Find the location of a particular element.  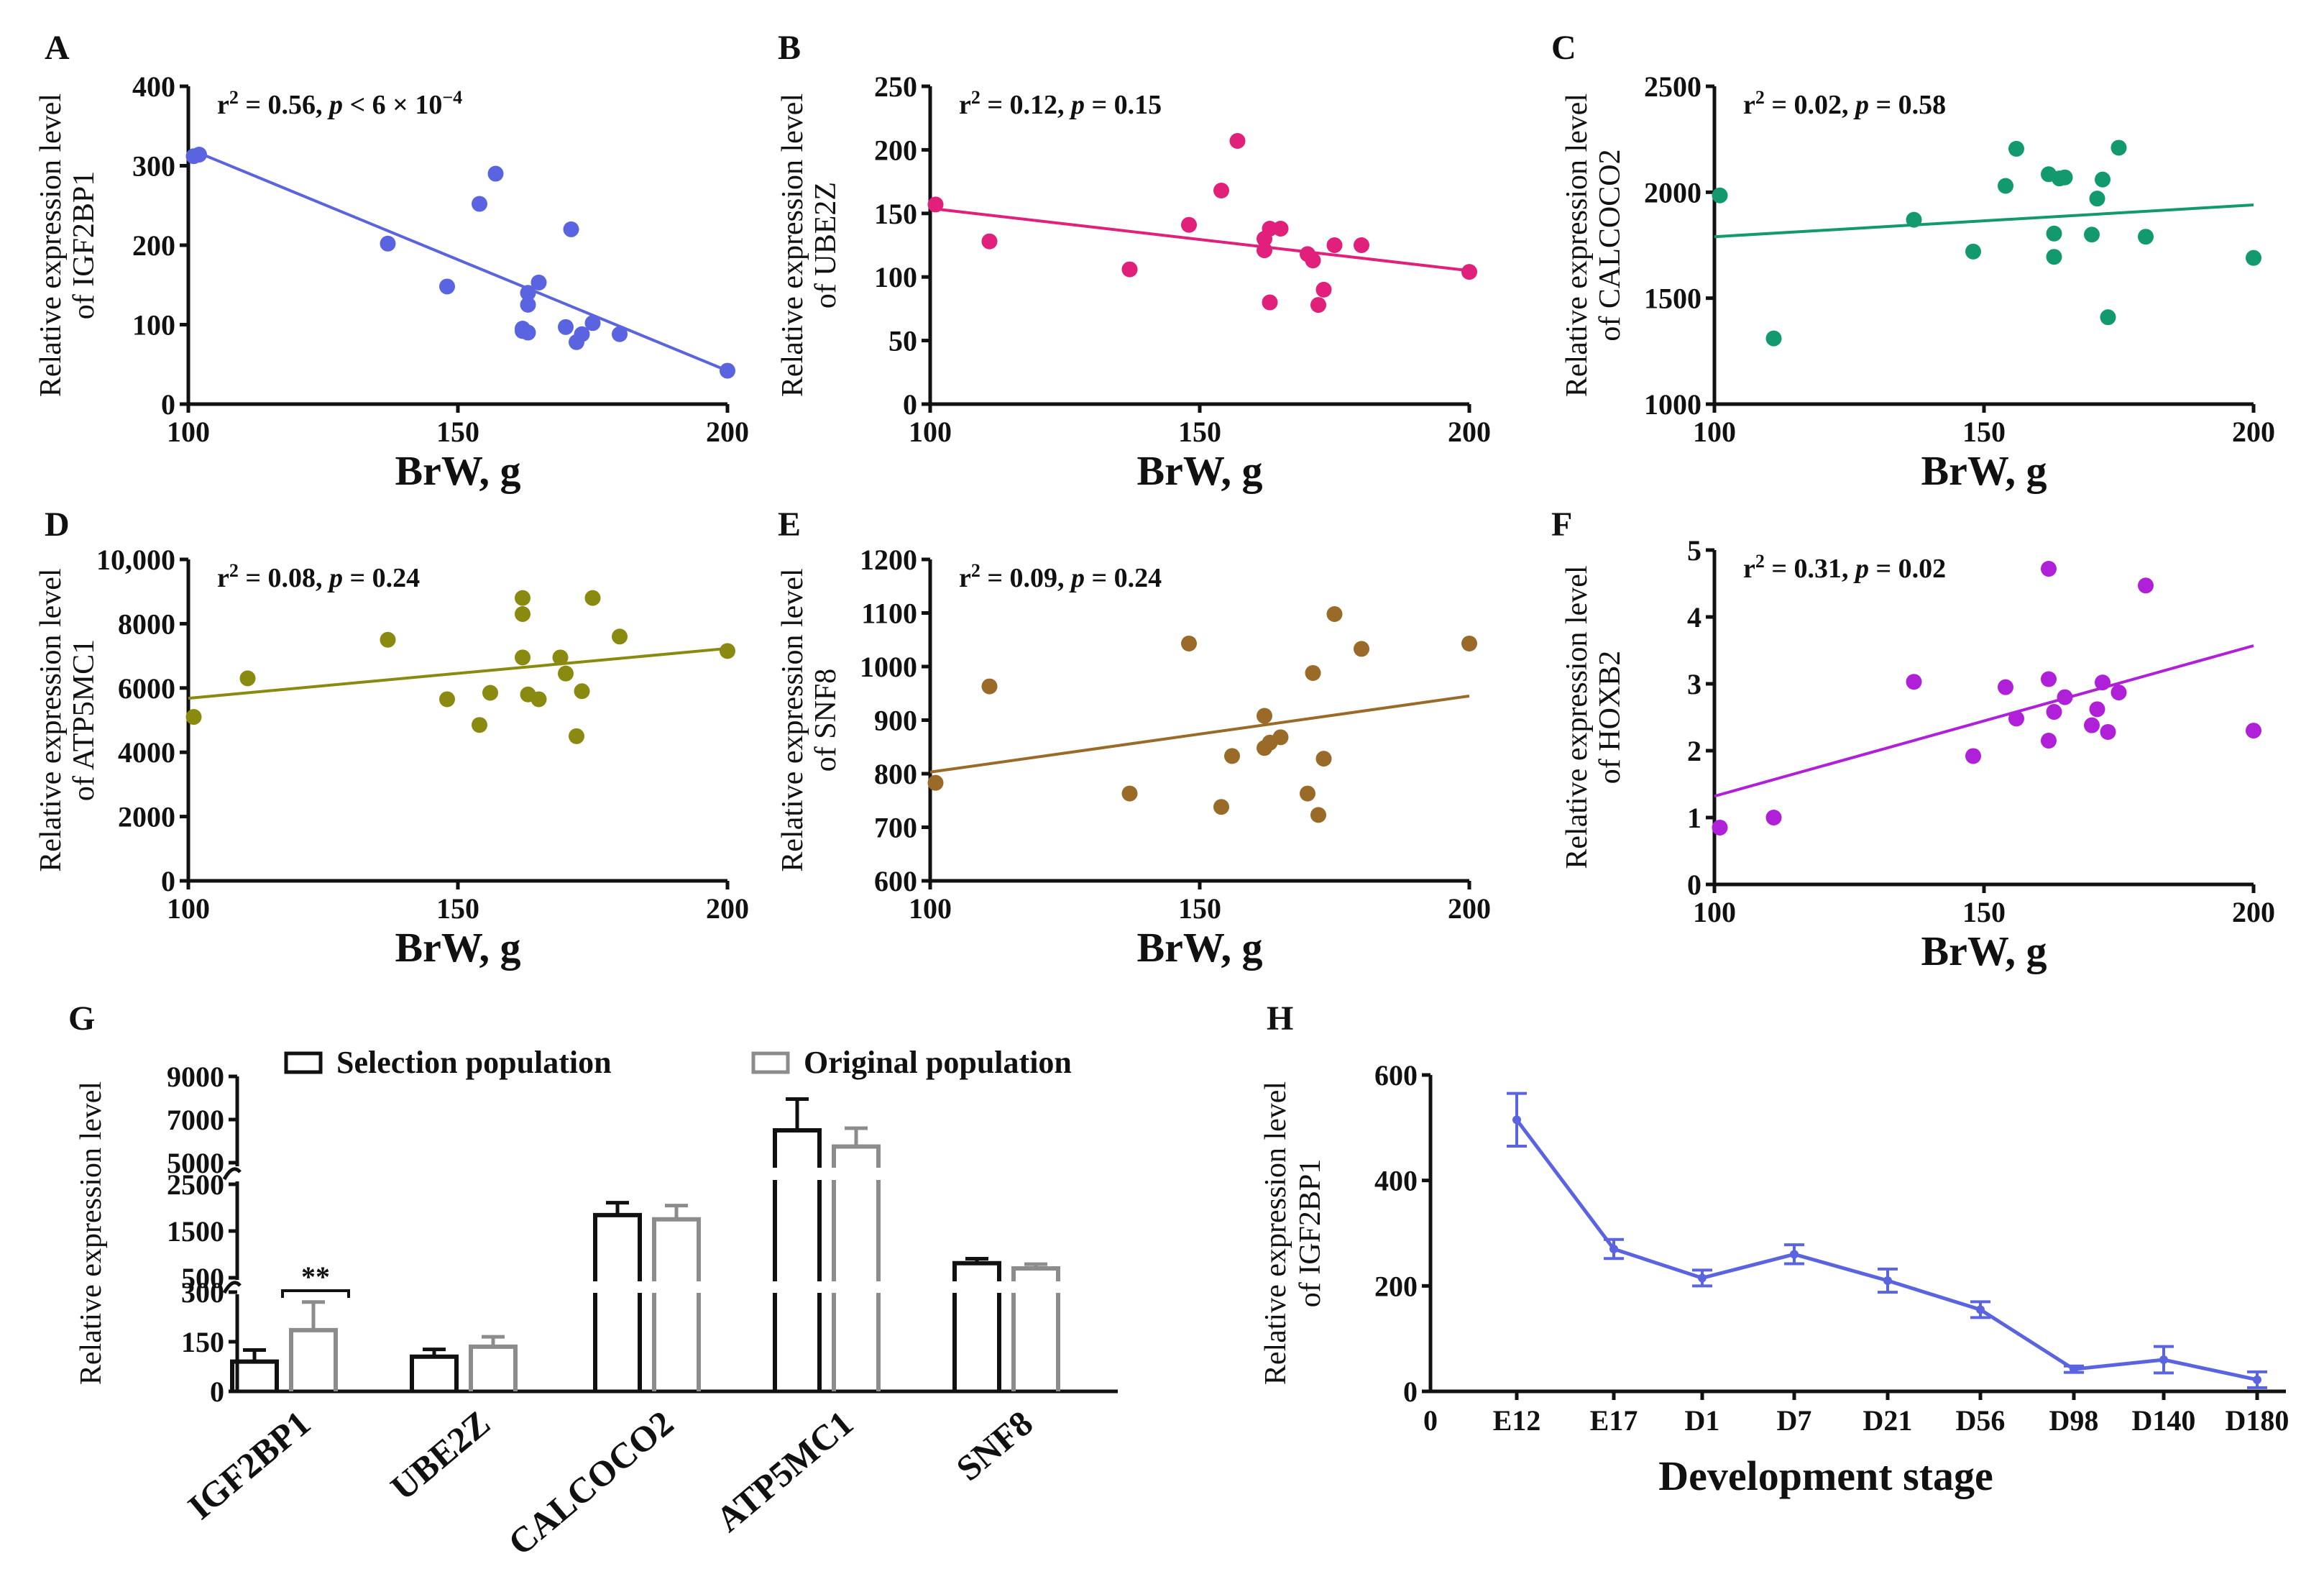

y-tick-label: 2 is located at coordinates (1694, 751).